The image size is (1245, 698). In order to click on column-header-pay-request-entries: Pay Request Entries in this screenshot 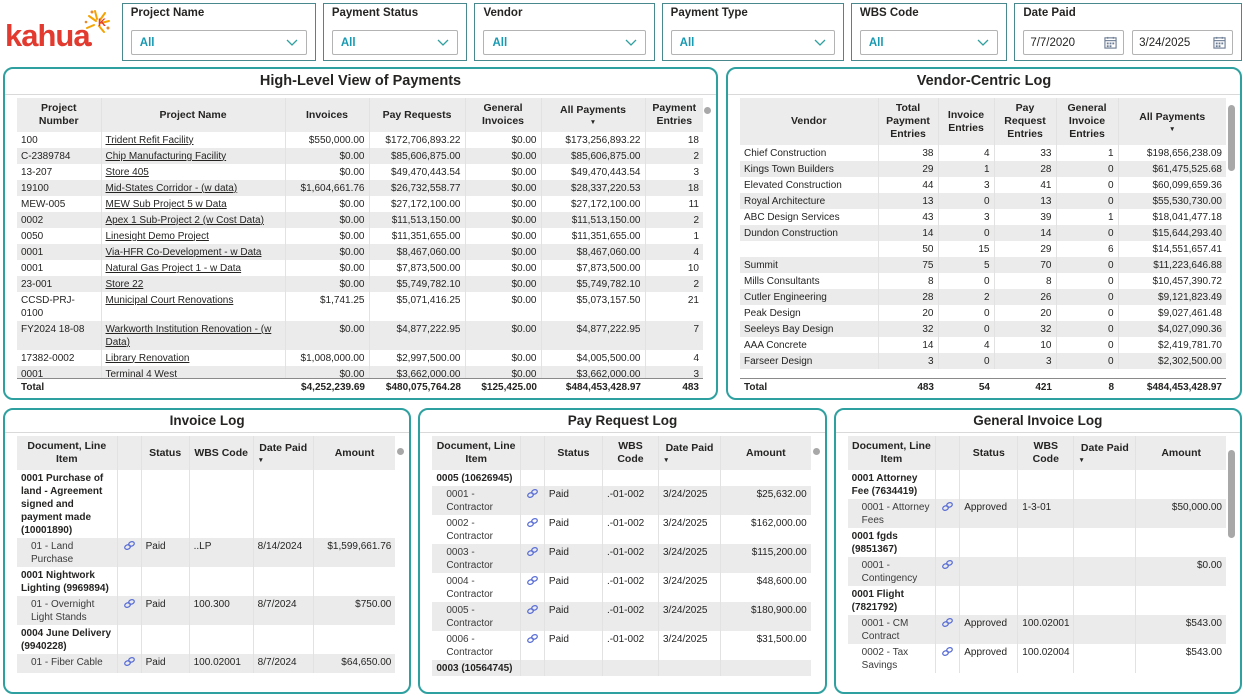, I will do `click(1025, 122)`.